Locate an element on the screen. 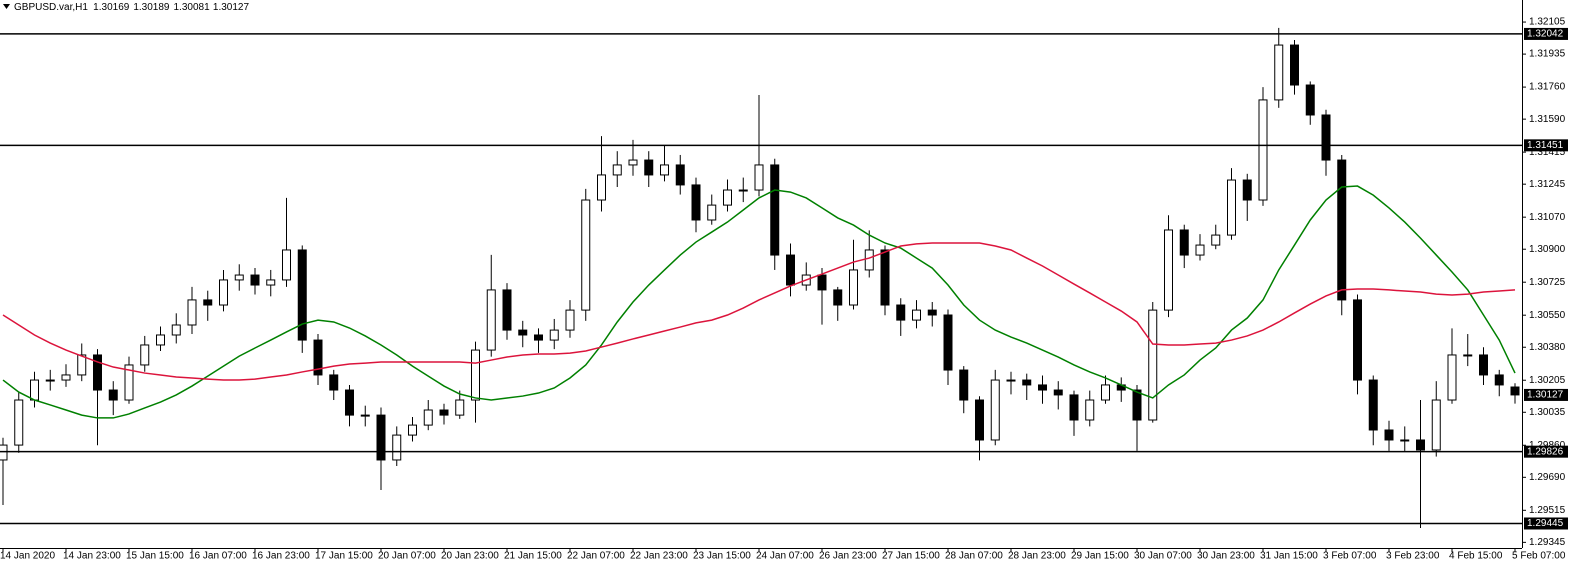 Image resolution: width=1589 pixels, height=572 pixels. menu-arrow is located at coordinates (6, 6).